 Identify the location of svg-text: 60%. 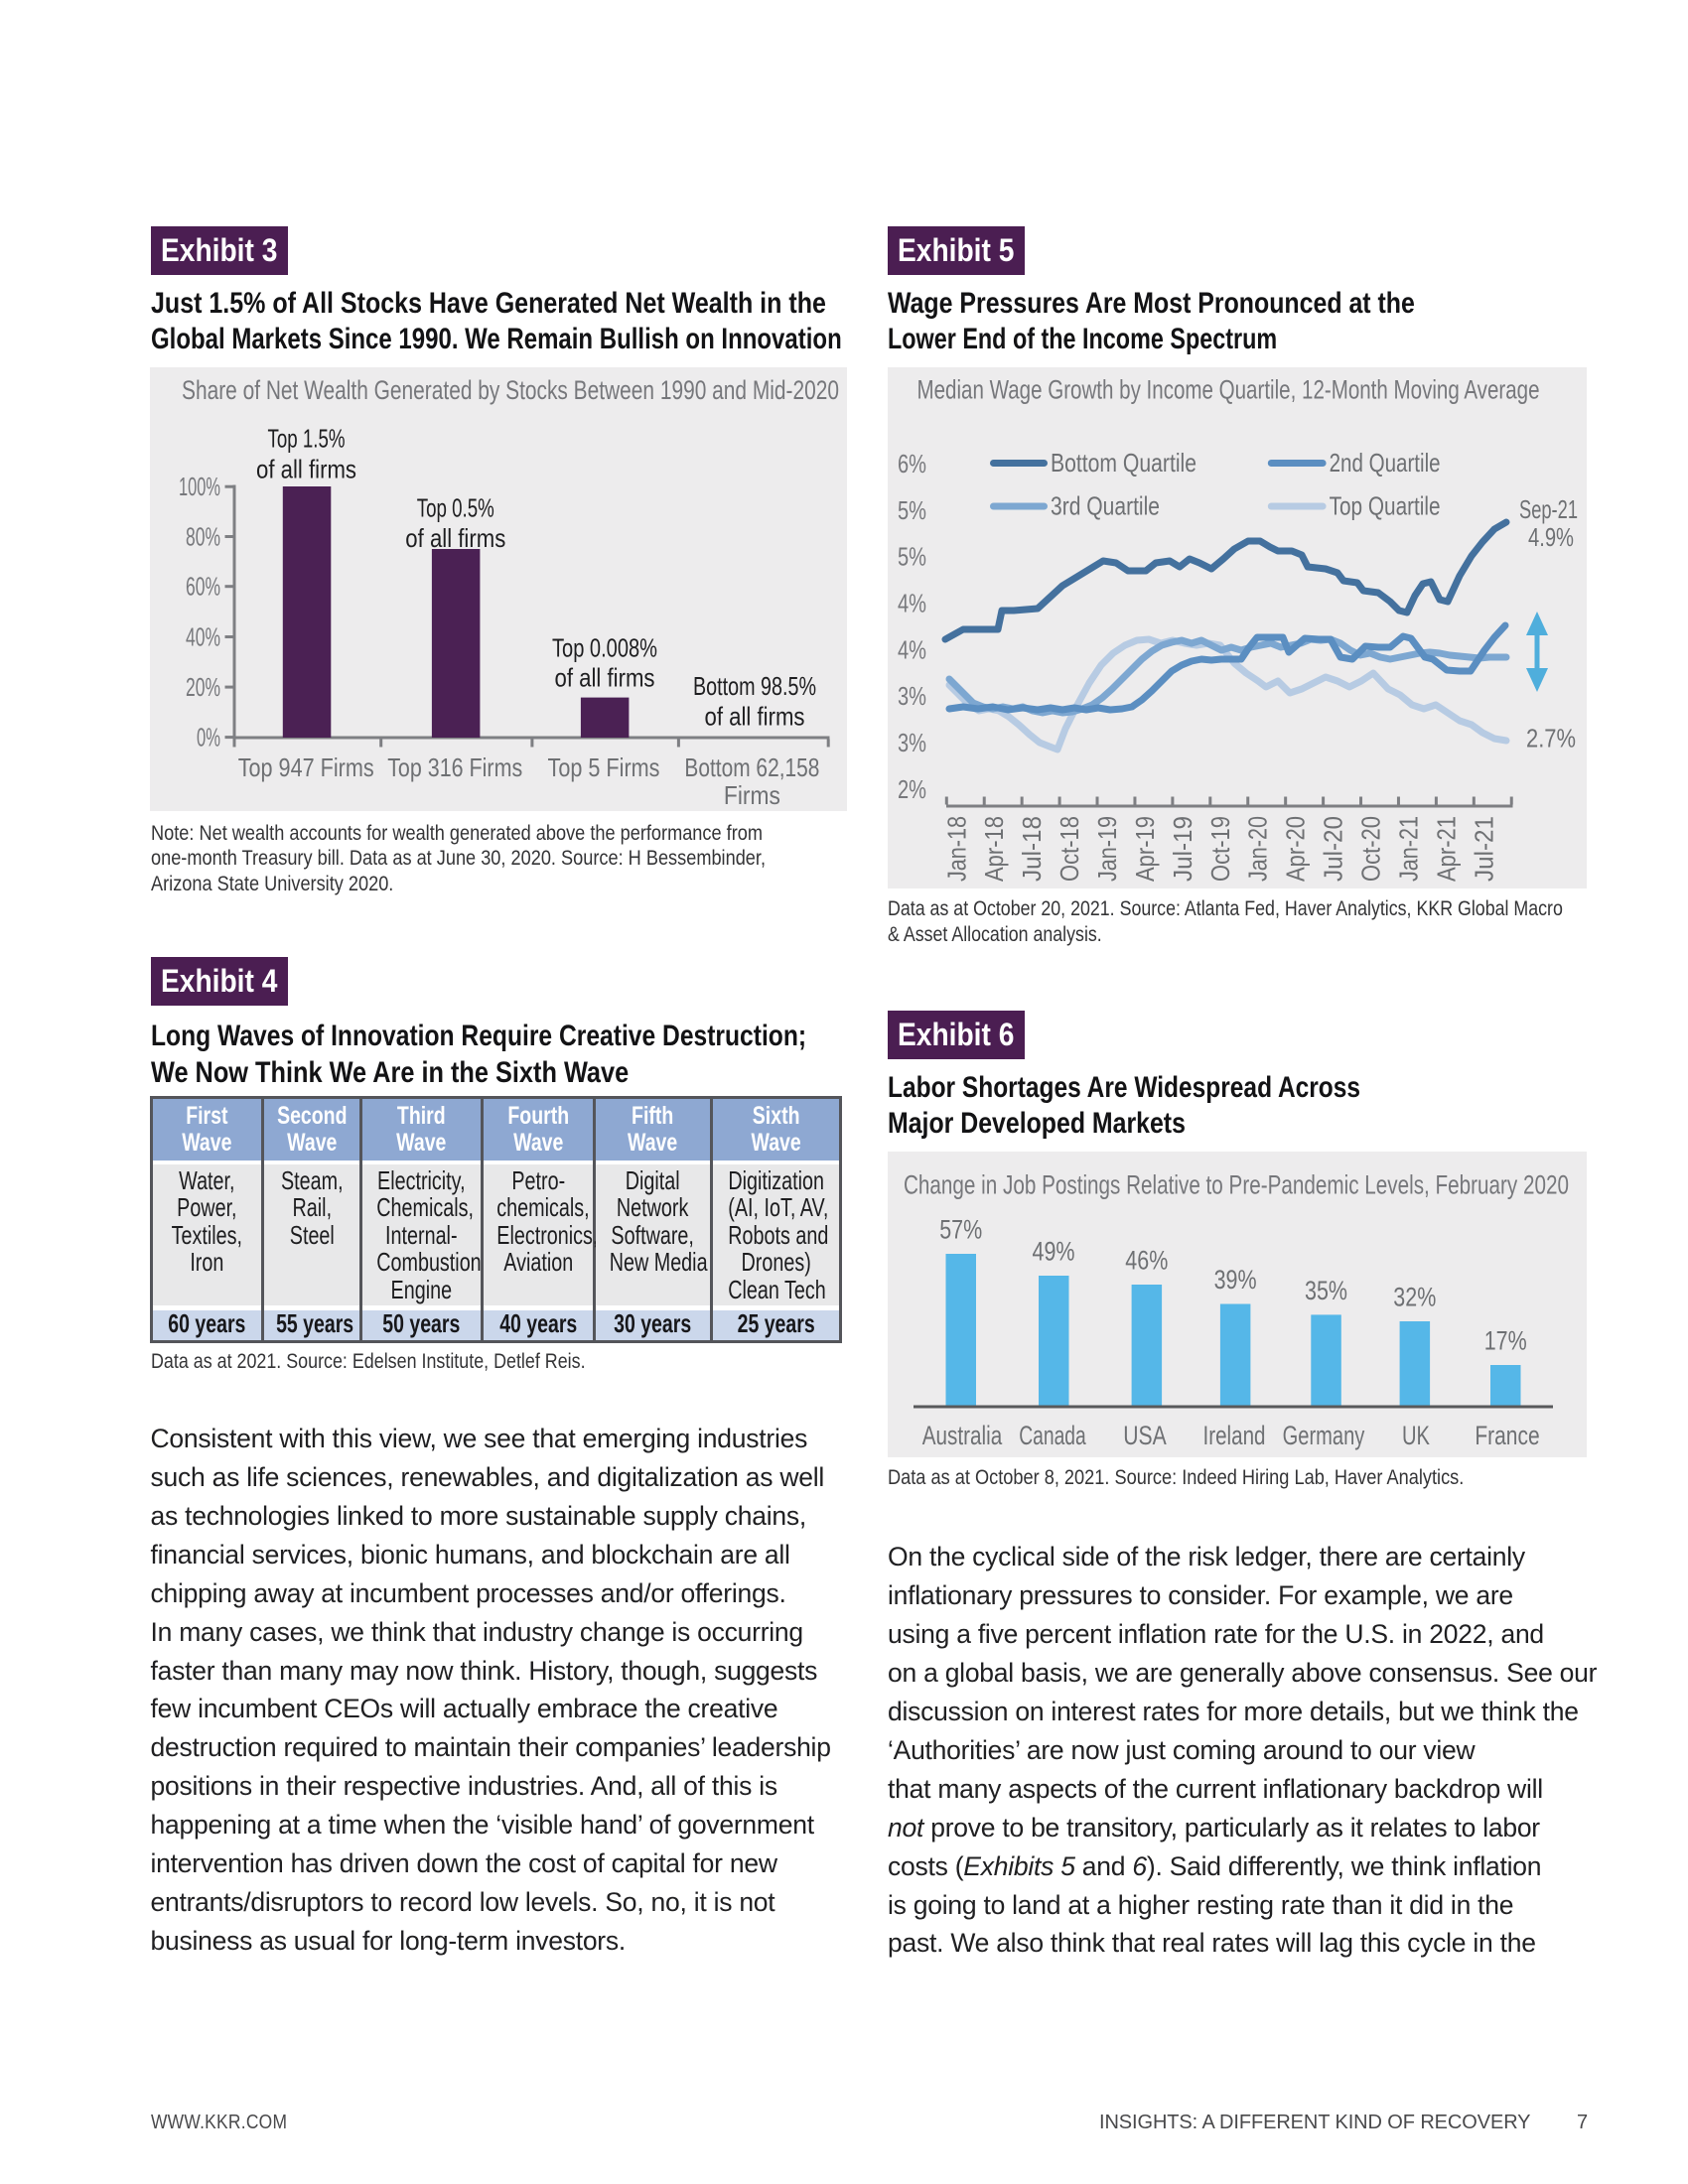
(203, 587).